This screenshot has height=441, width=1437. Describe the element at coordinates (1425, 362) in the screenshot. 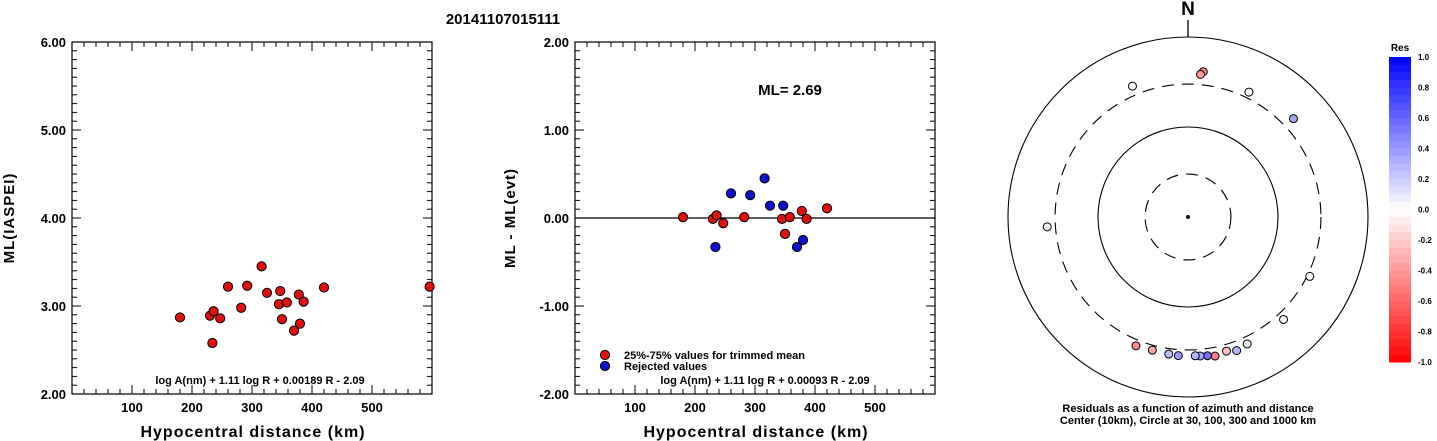

I see `colorbar-tick-label: -1.0` at that location.